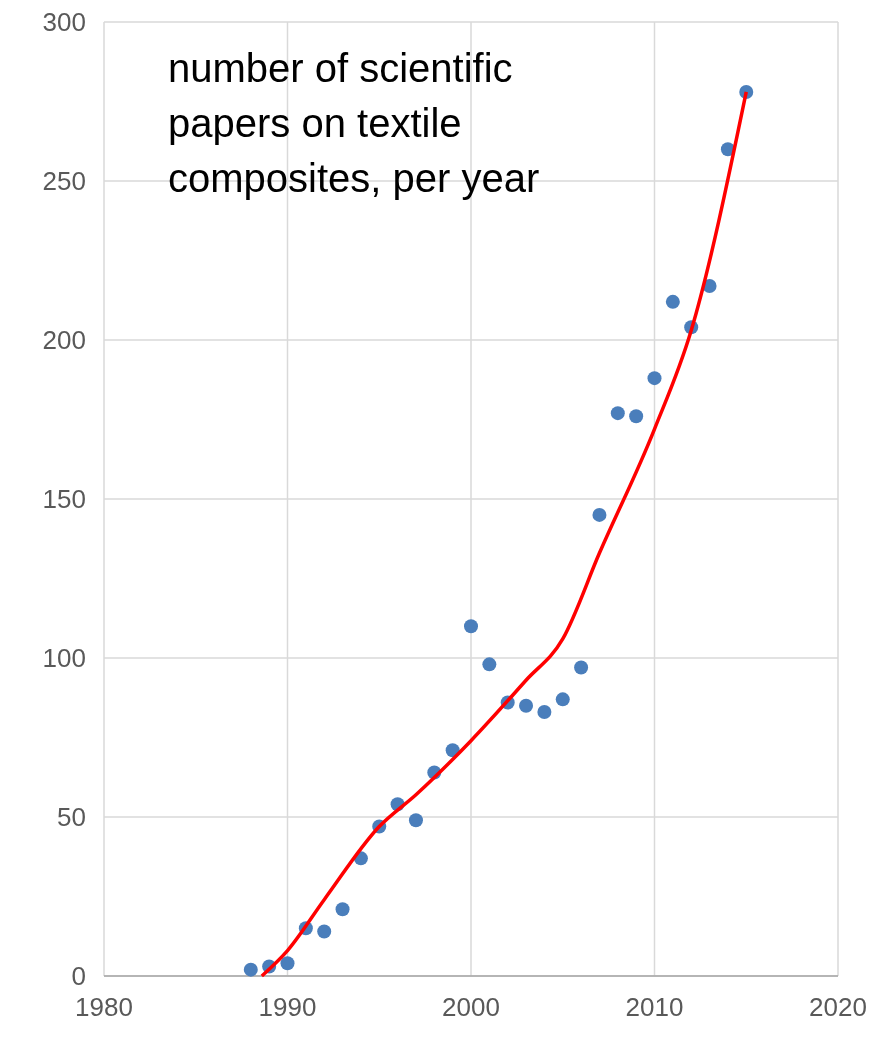 This screenshot has height=1044, width=878. What do you see at coordinates (838, 1007) in the screenshot?
I see `x-tick-label: 2020` at bounding box center [838, 1007].